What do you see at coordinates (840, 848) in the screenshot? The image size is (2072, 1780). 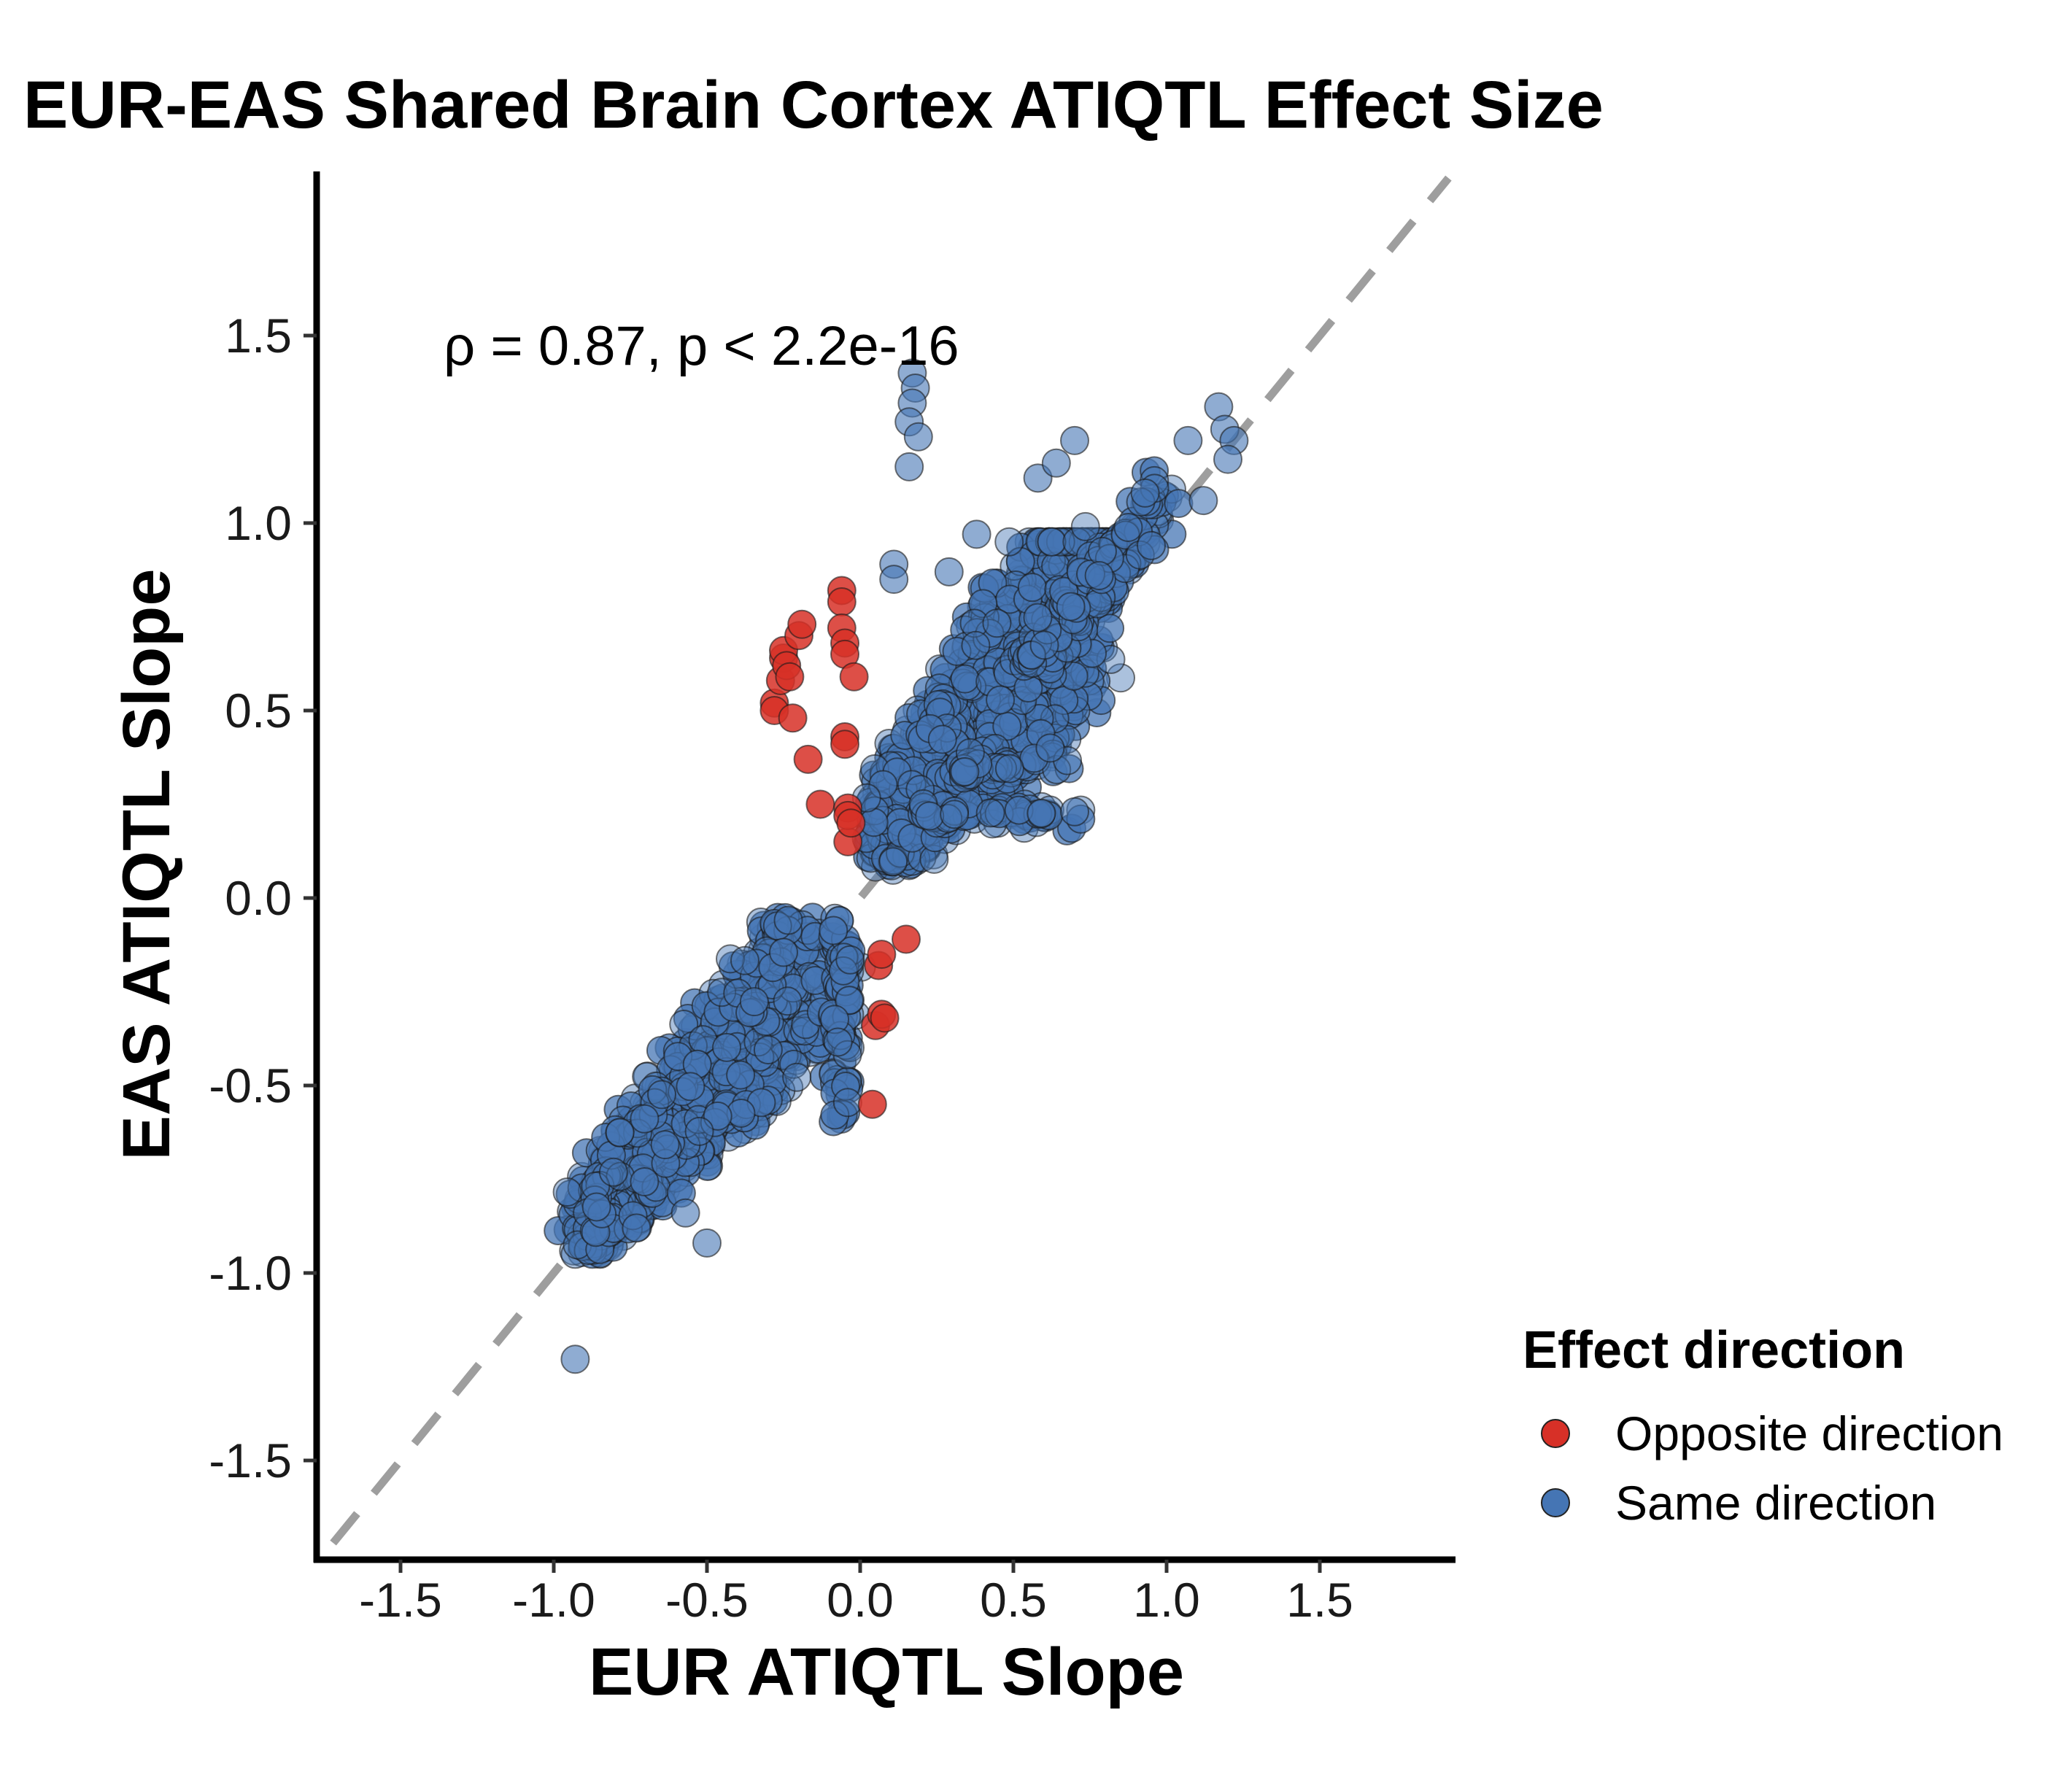 I see `opposite-direction-points` at bounding box center [840, 848].